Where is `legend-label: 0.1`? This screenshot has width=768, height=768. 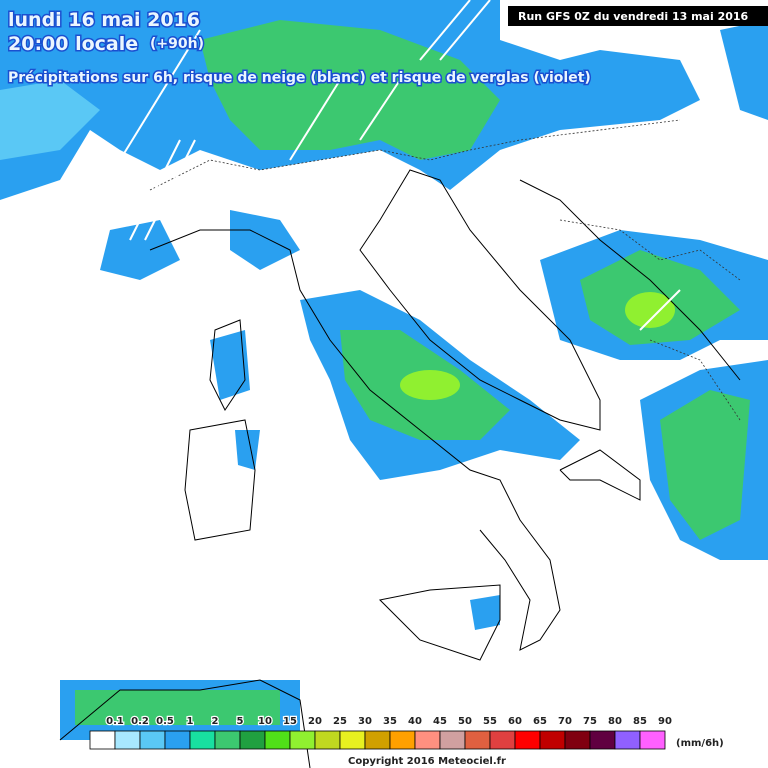 legend-label: 0.1 is located at coordinates (115, 721).